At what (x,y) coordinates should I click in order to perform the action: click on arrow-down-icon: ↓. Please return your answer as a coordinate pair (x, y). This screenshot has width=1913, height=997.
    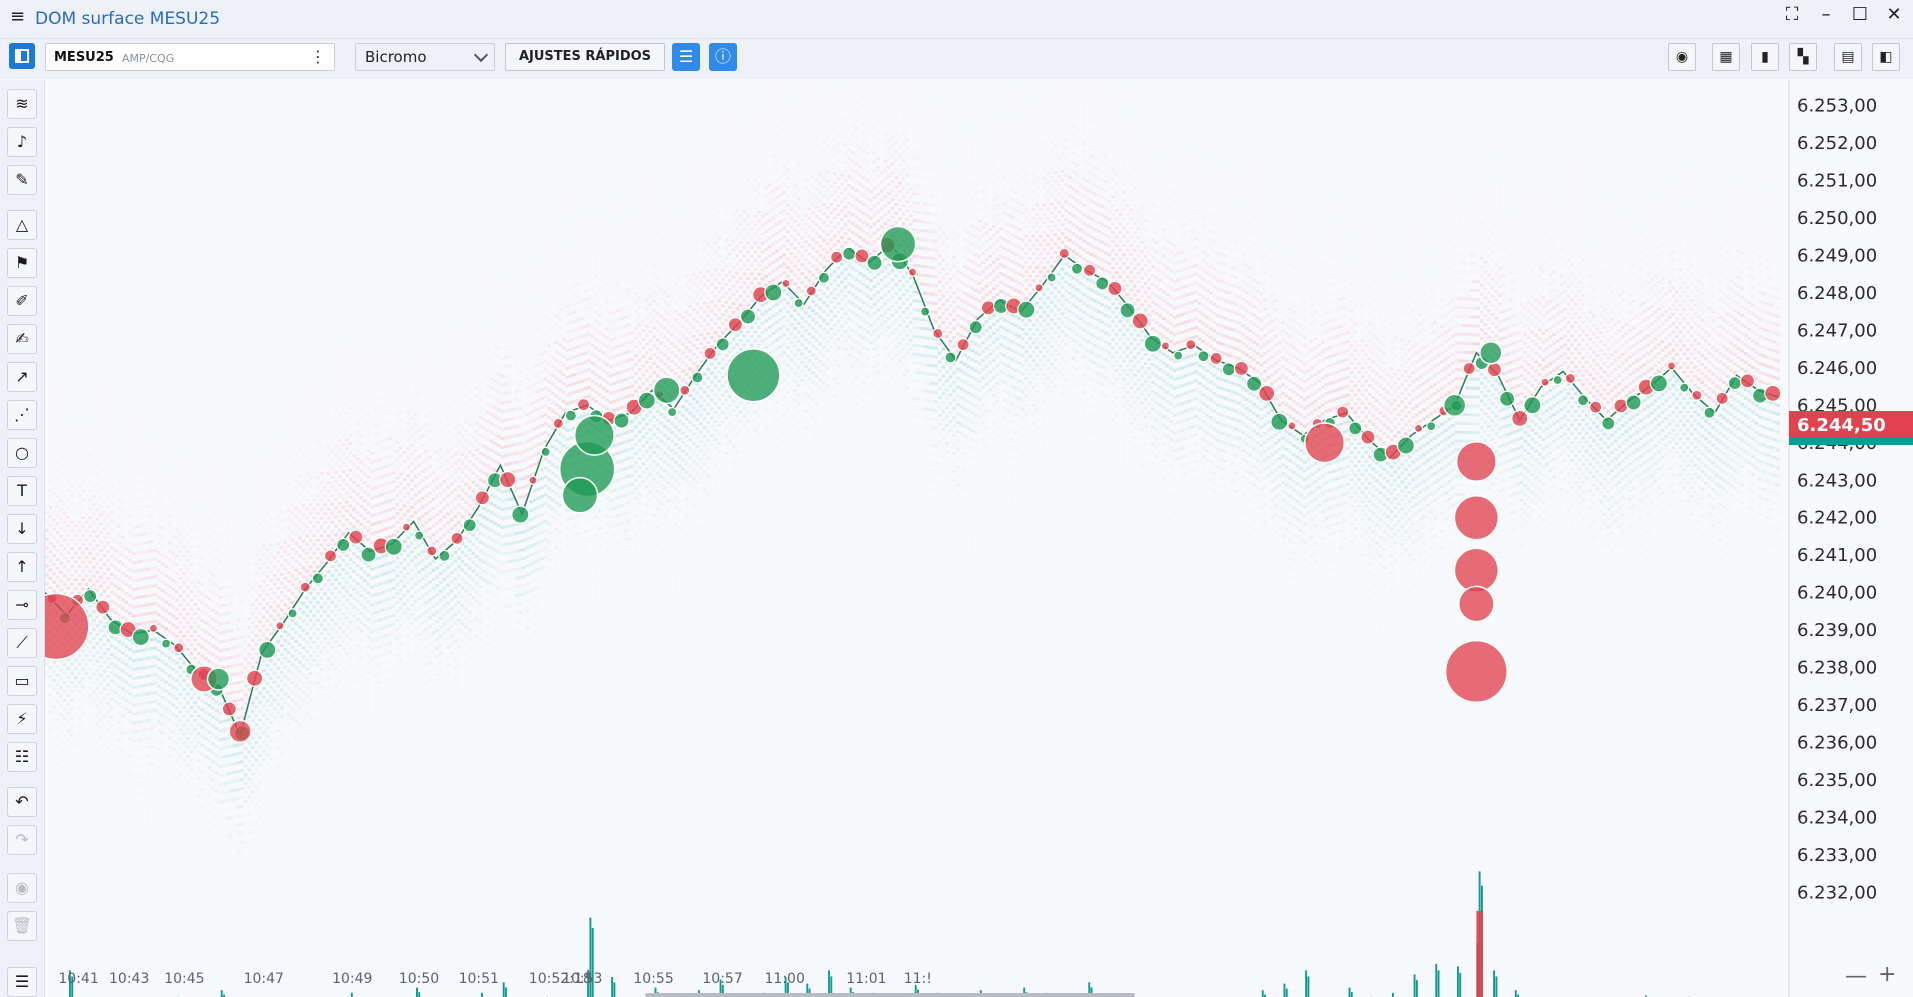
    Looking at the image, I should click on (22, 529).